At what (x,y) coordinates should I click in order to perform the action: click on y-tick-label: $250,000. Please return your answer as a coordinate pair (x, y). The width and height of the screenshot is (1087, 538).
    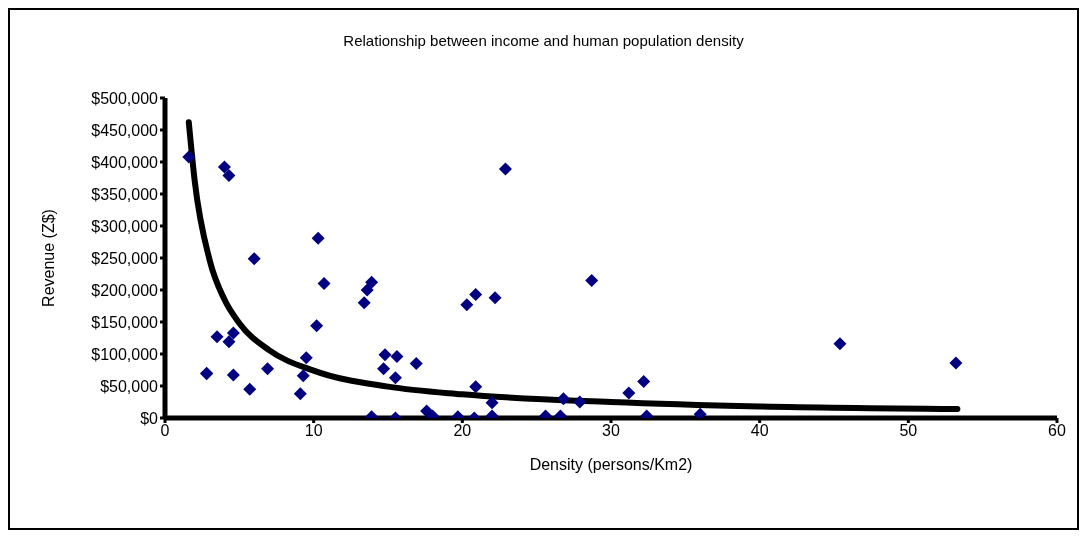
    Looking at the image, I should click on (125, 258).